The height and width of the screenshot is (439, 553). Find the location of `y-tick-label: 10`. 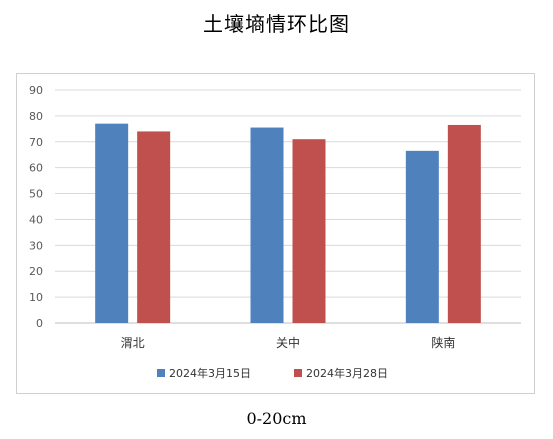

y-tick-label: 10 is located at coordinates (36, 297).